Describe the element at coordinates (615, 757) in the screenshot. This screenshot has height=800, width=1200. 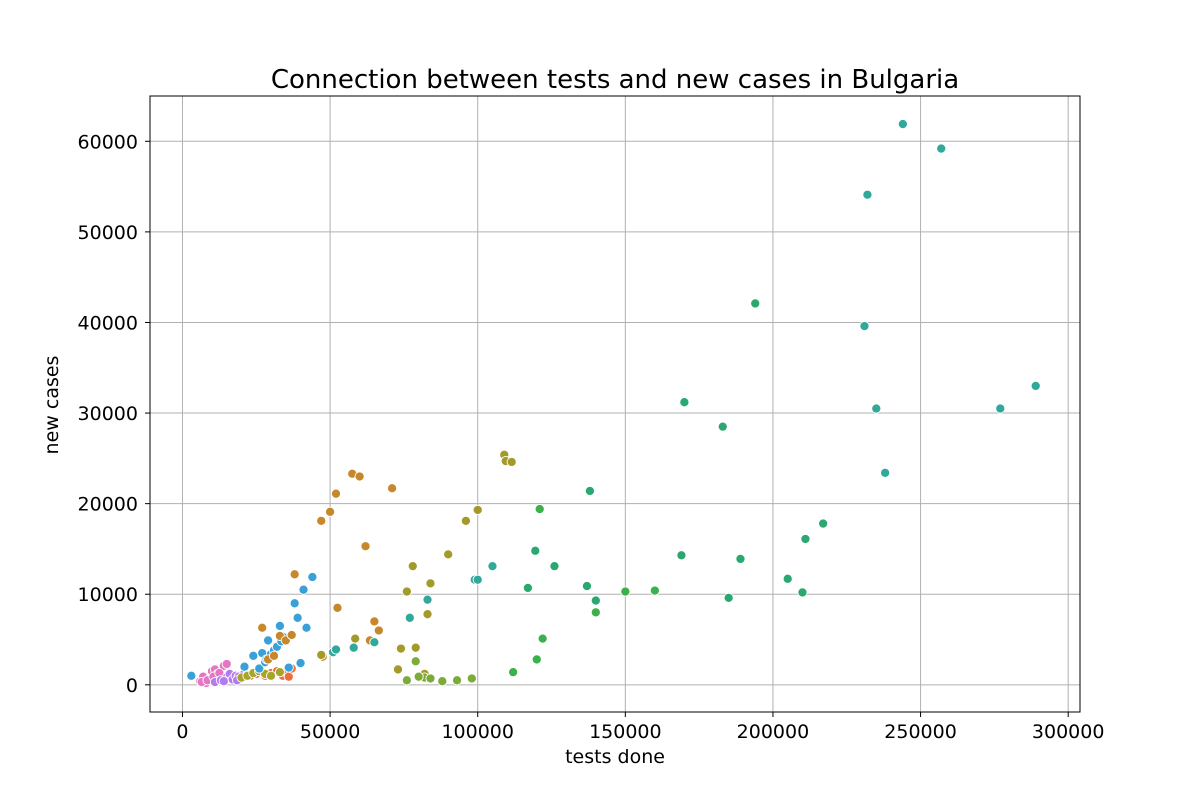
I see `x-axis-title: tests done` at that location.